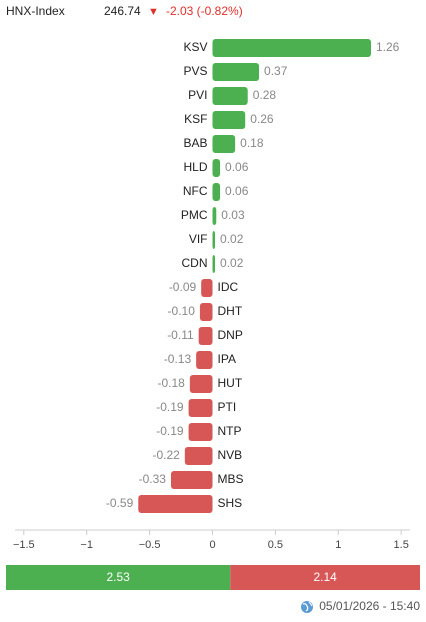 This screenshot has height=622, width=426. What do you see at coordinates (24, 545) in the screenshot?
I see `x-tick-label: −1.5` at bounding box center [24, 545].